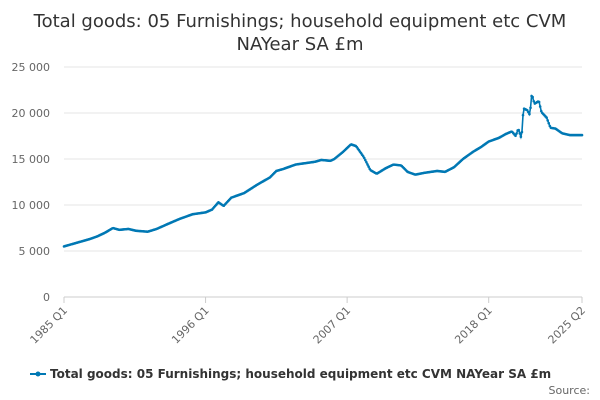  I want to click on y-tick-label: 5 000, so click(35, 251).